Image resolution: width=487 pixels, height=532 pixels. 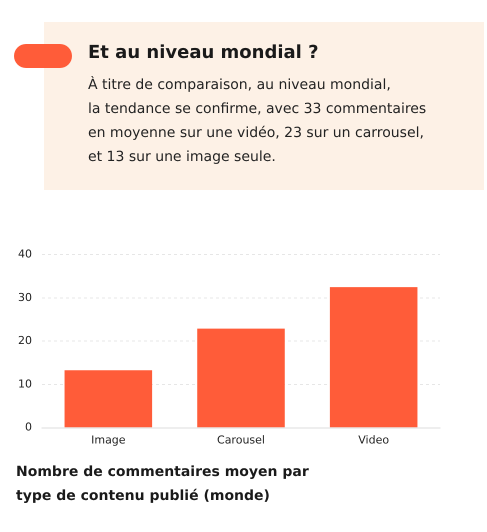 I want to click on chart-subtitle: À titre de comparaison, au niveau mondial, la tendance se confirme, avec 33 commentaires en moyenne sur une vidéo, 23 sur un carrousel, et 13 sur une image seule., so click(x=258, y=121).